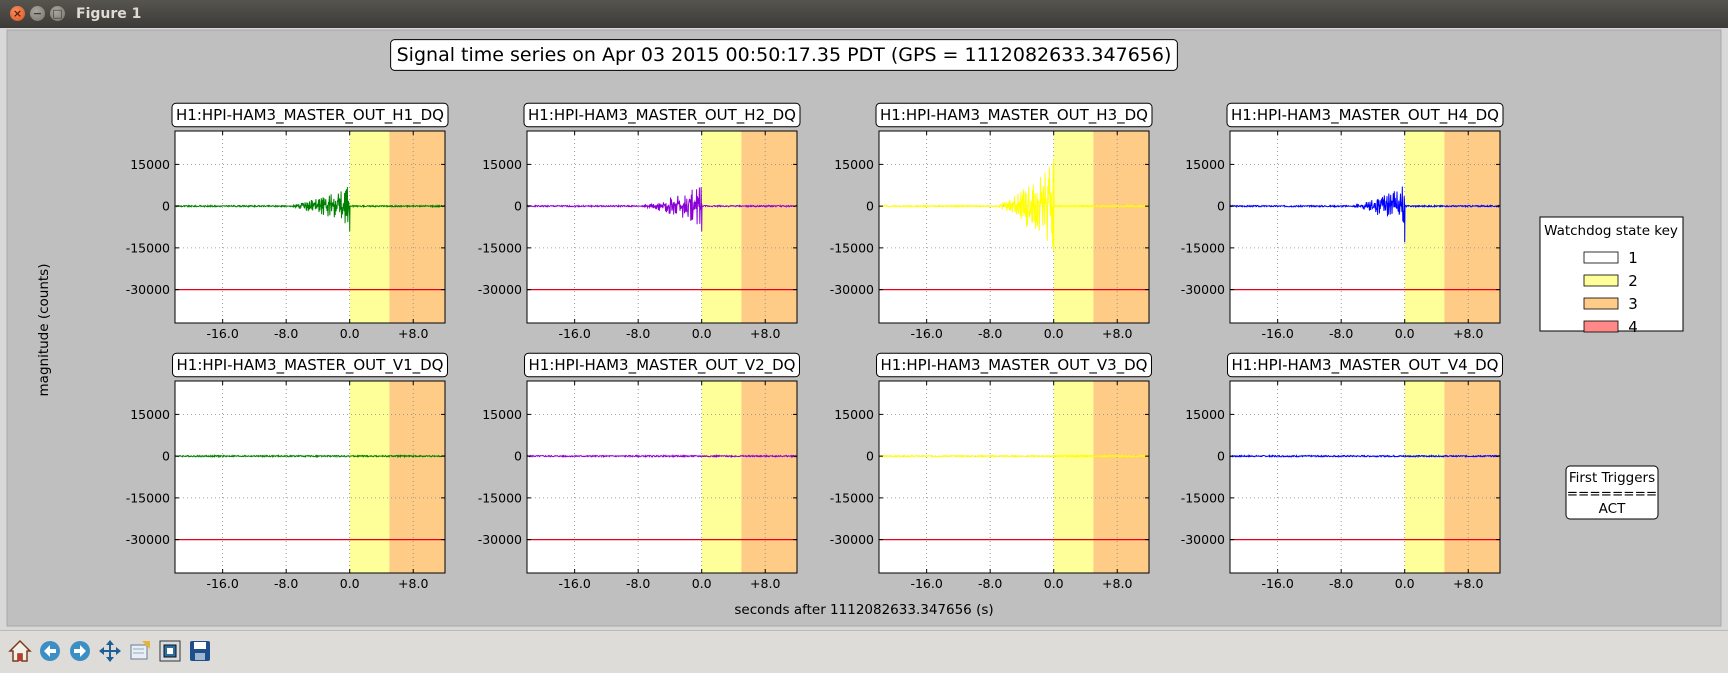 The height and width of the screenshot is (673, 1728). Describe the element at coordinates (863, 610) in the screenshot. I see `x-axis-label: seconds after 1112082633.347656 (s)` at that location.